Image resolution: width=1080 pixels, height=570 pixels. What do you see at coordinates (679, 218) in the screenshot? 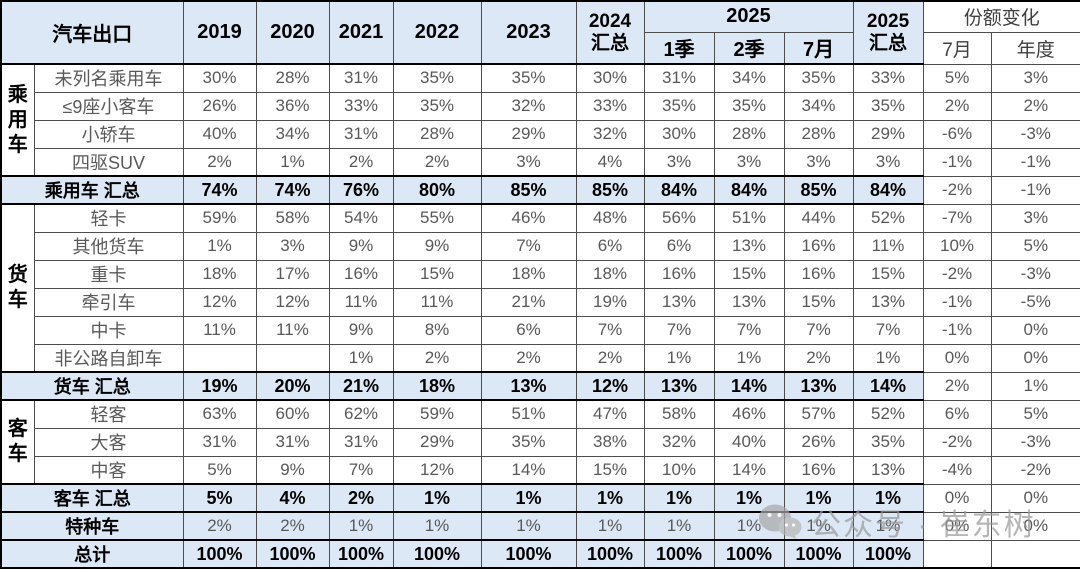
I see `value-cell: 56%` at bounding box center [679, 218].